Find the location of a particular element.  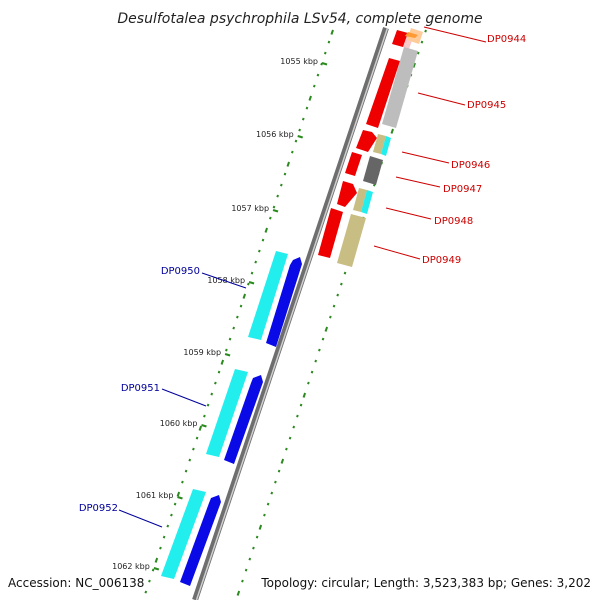

feature-dp0946 is located at coordinates (366, 141).